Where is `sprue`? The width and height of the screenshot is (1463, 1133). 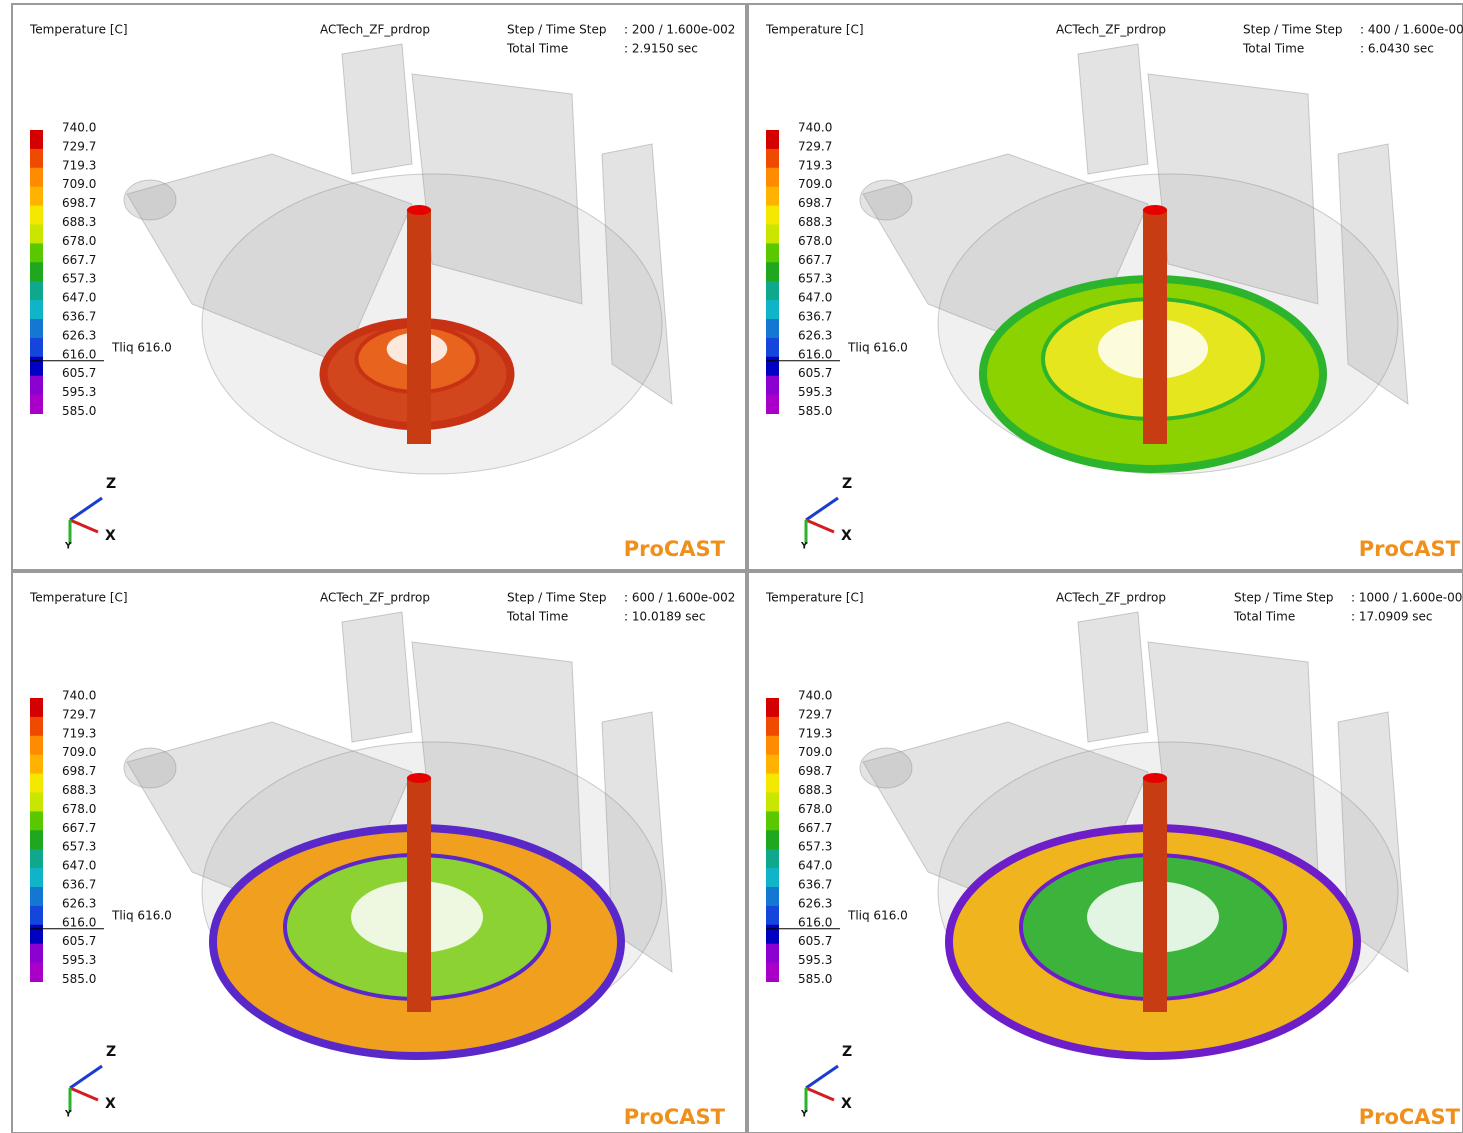
sprue is located at coordinates (1155, 894).